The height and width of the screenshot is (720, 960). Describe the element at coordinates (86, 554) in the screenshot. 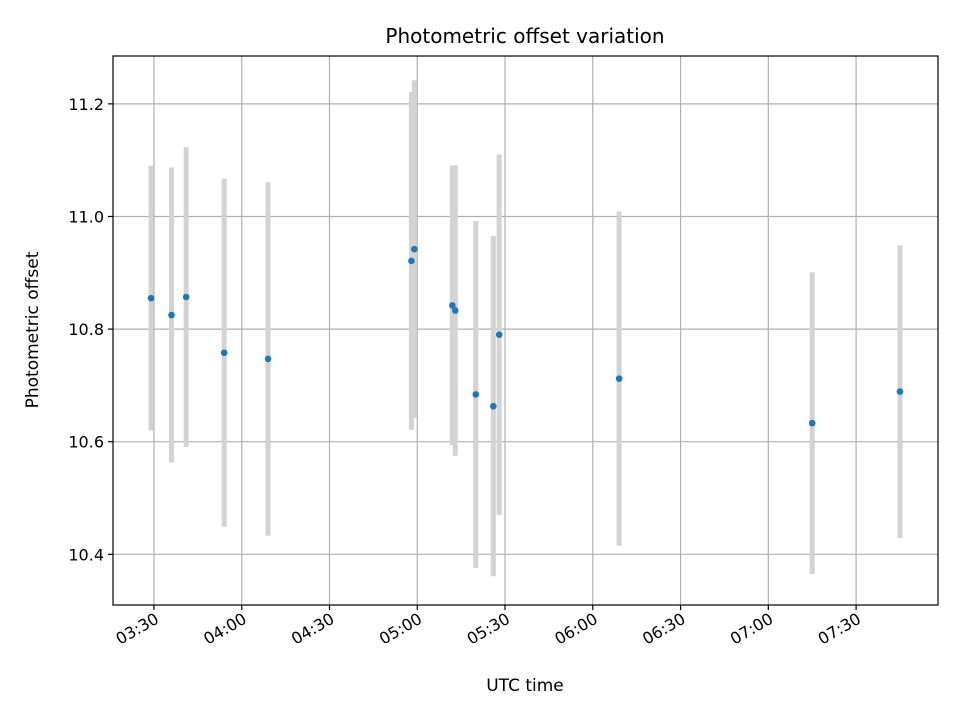

I see `y-tick-label: 10.4` at that location.